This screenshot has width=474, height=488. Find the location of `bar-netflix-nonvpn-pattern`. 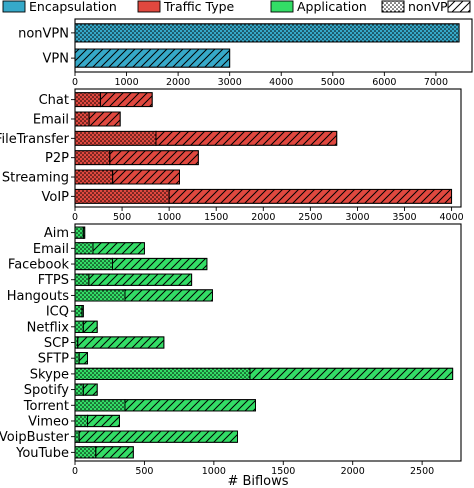

bar-netflix-nonvpn-pattern is located at coordinates (79, 326).